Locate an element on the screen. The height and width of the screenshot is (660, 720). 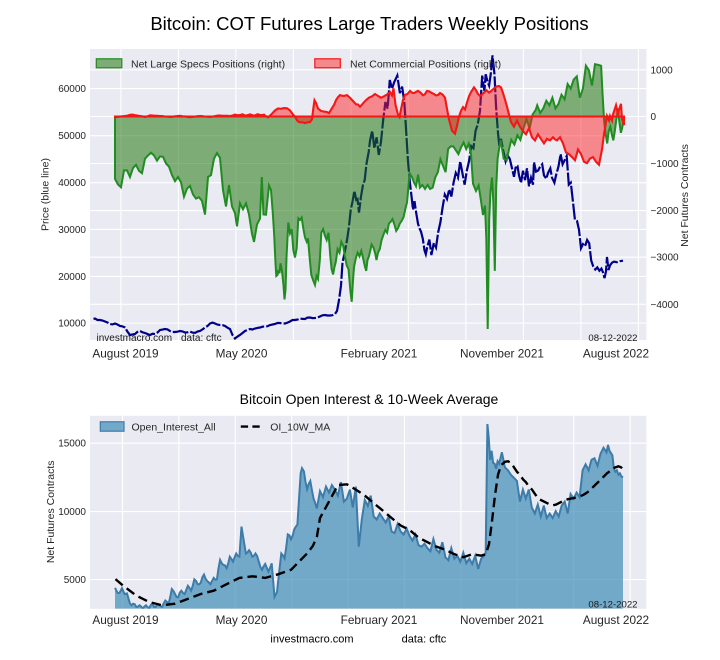
svg-text: 40000 is located at coordinates (72, 183).